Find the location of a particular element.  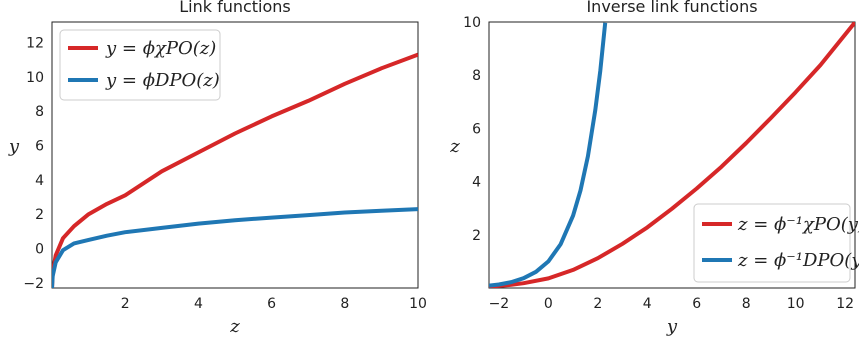

left-y-axis-label: y is located at coordinates (14, 146).